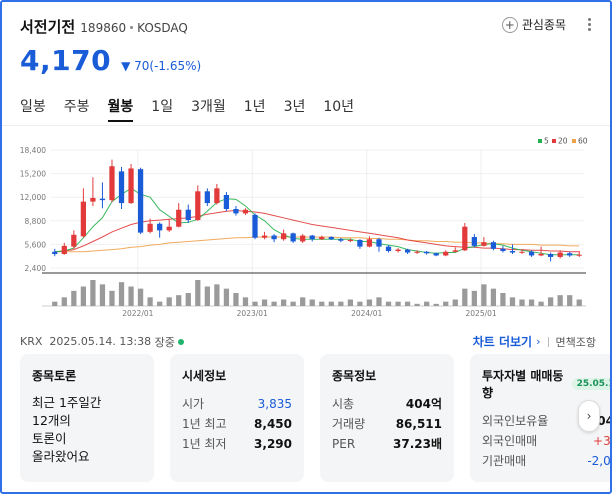 This screenshot has height=494, width=612. What do you see at coordinates (344, 444) in the screenshot?
I see `per-label: PER` at bounding box center [344, 444].